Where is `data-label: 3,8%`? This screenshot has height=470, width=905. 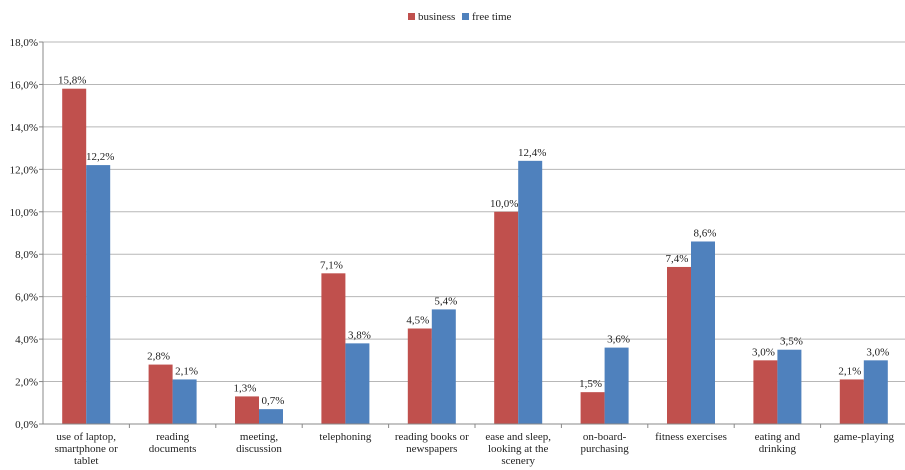 data-label: 3,8% is located at coordinates (359, 335).